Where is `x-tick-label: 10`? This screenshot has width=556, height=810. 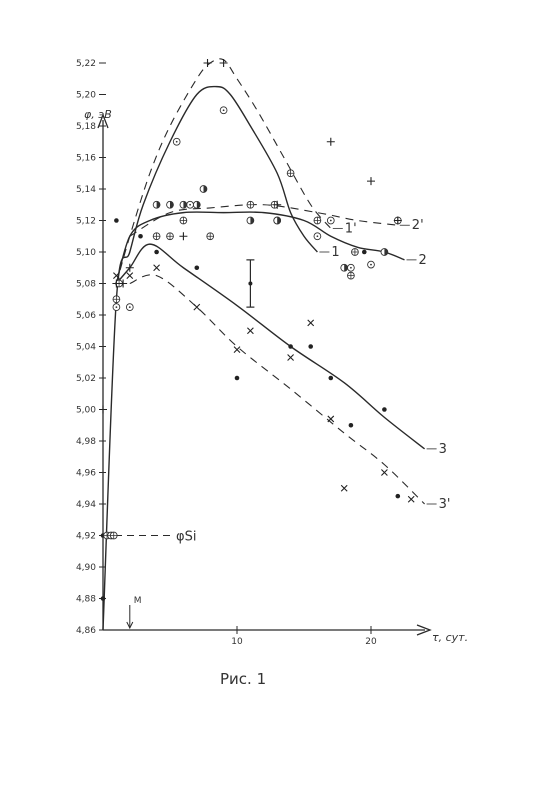
x-tick-label: 10 is located at coordinates (237, 642).